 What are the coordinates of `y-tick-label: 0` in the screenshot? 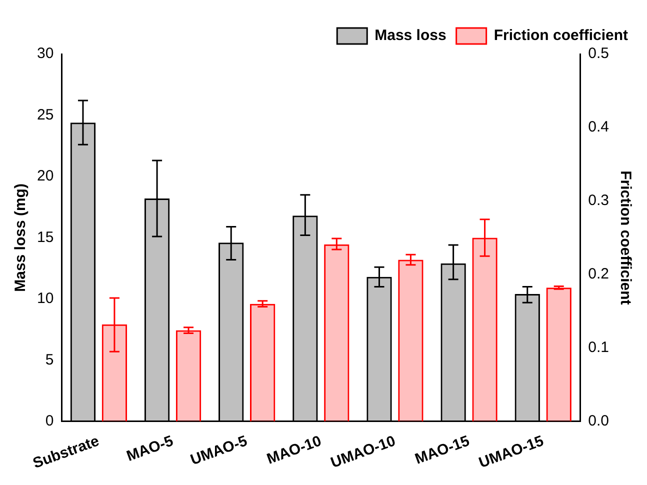 It's located at (49, 421).